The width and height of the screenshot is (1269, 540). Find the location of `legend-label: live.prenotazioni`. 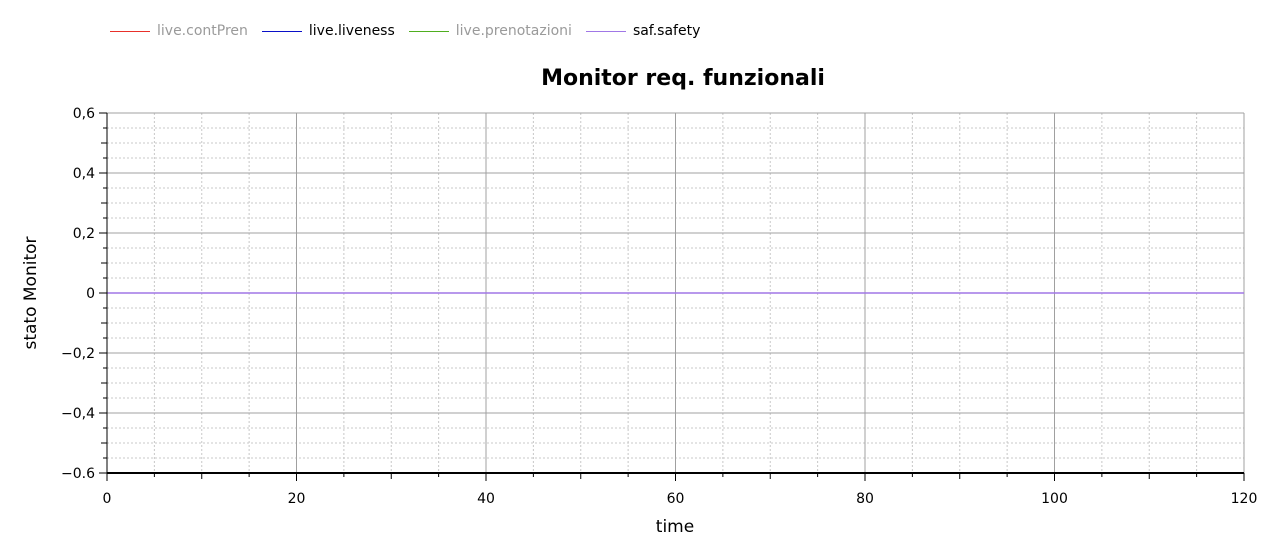

legend-label: live.prenotazioni is located at coordinates (513, 31).